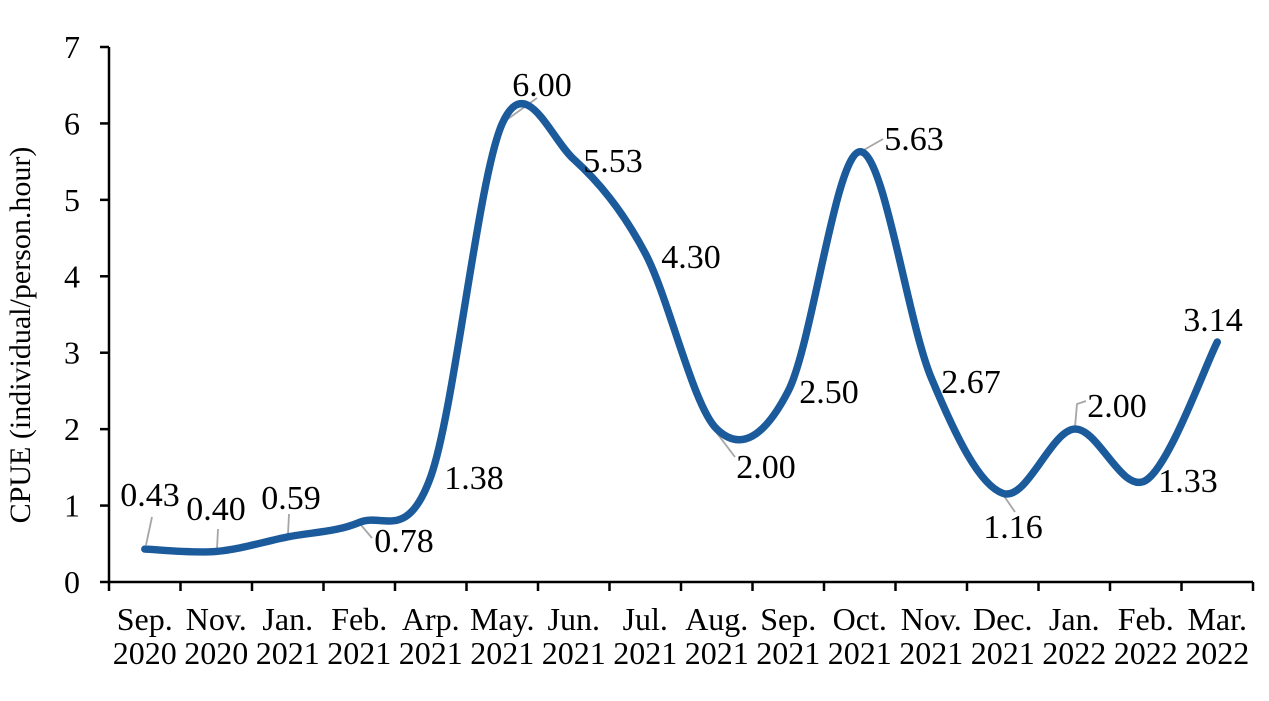  I want to click on data-label: 1.33, so click(1188, 481).